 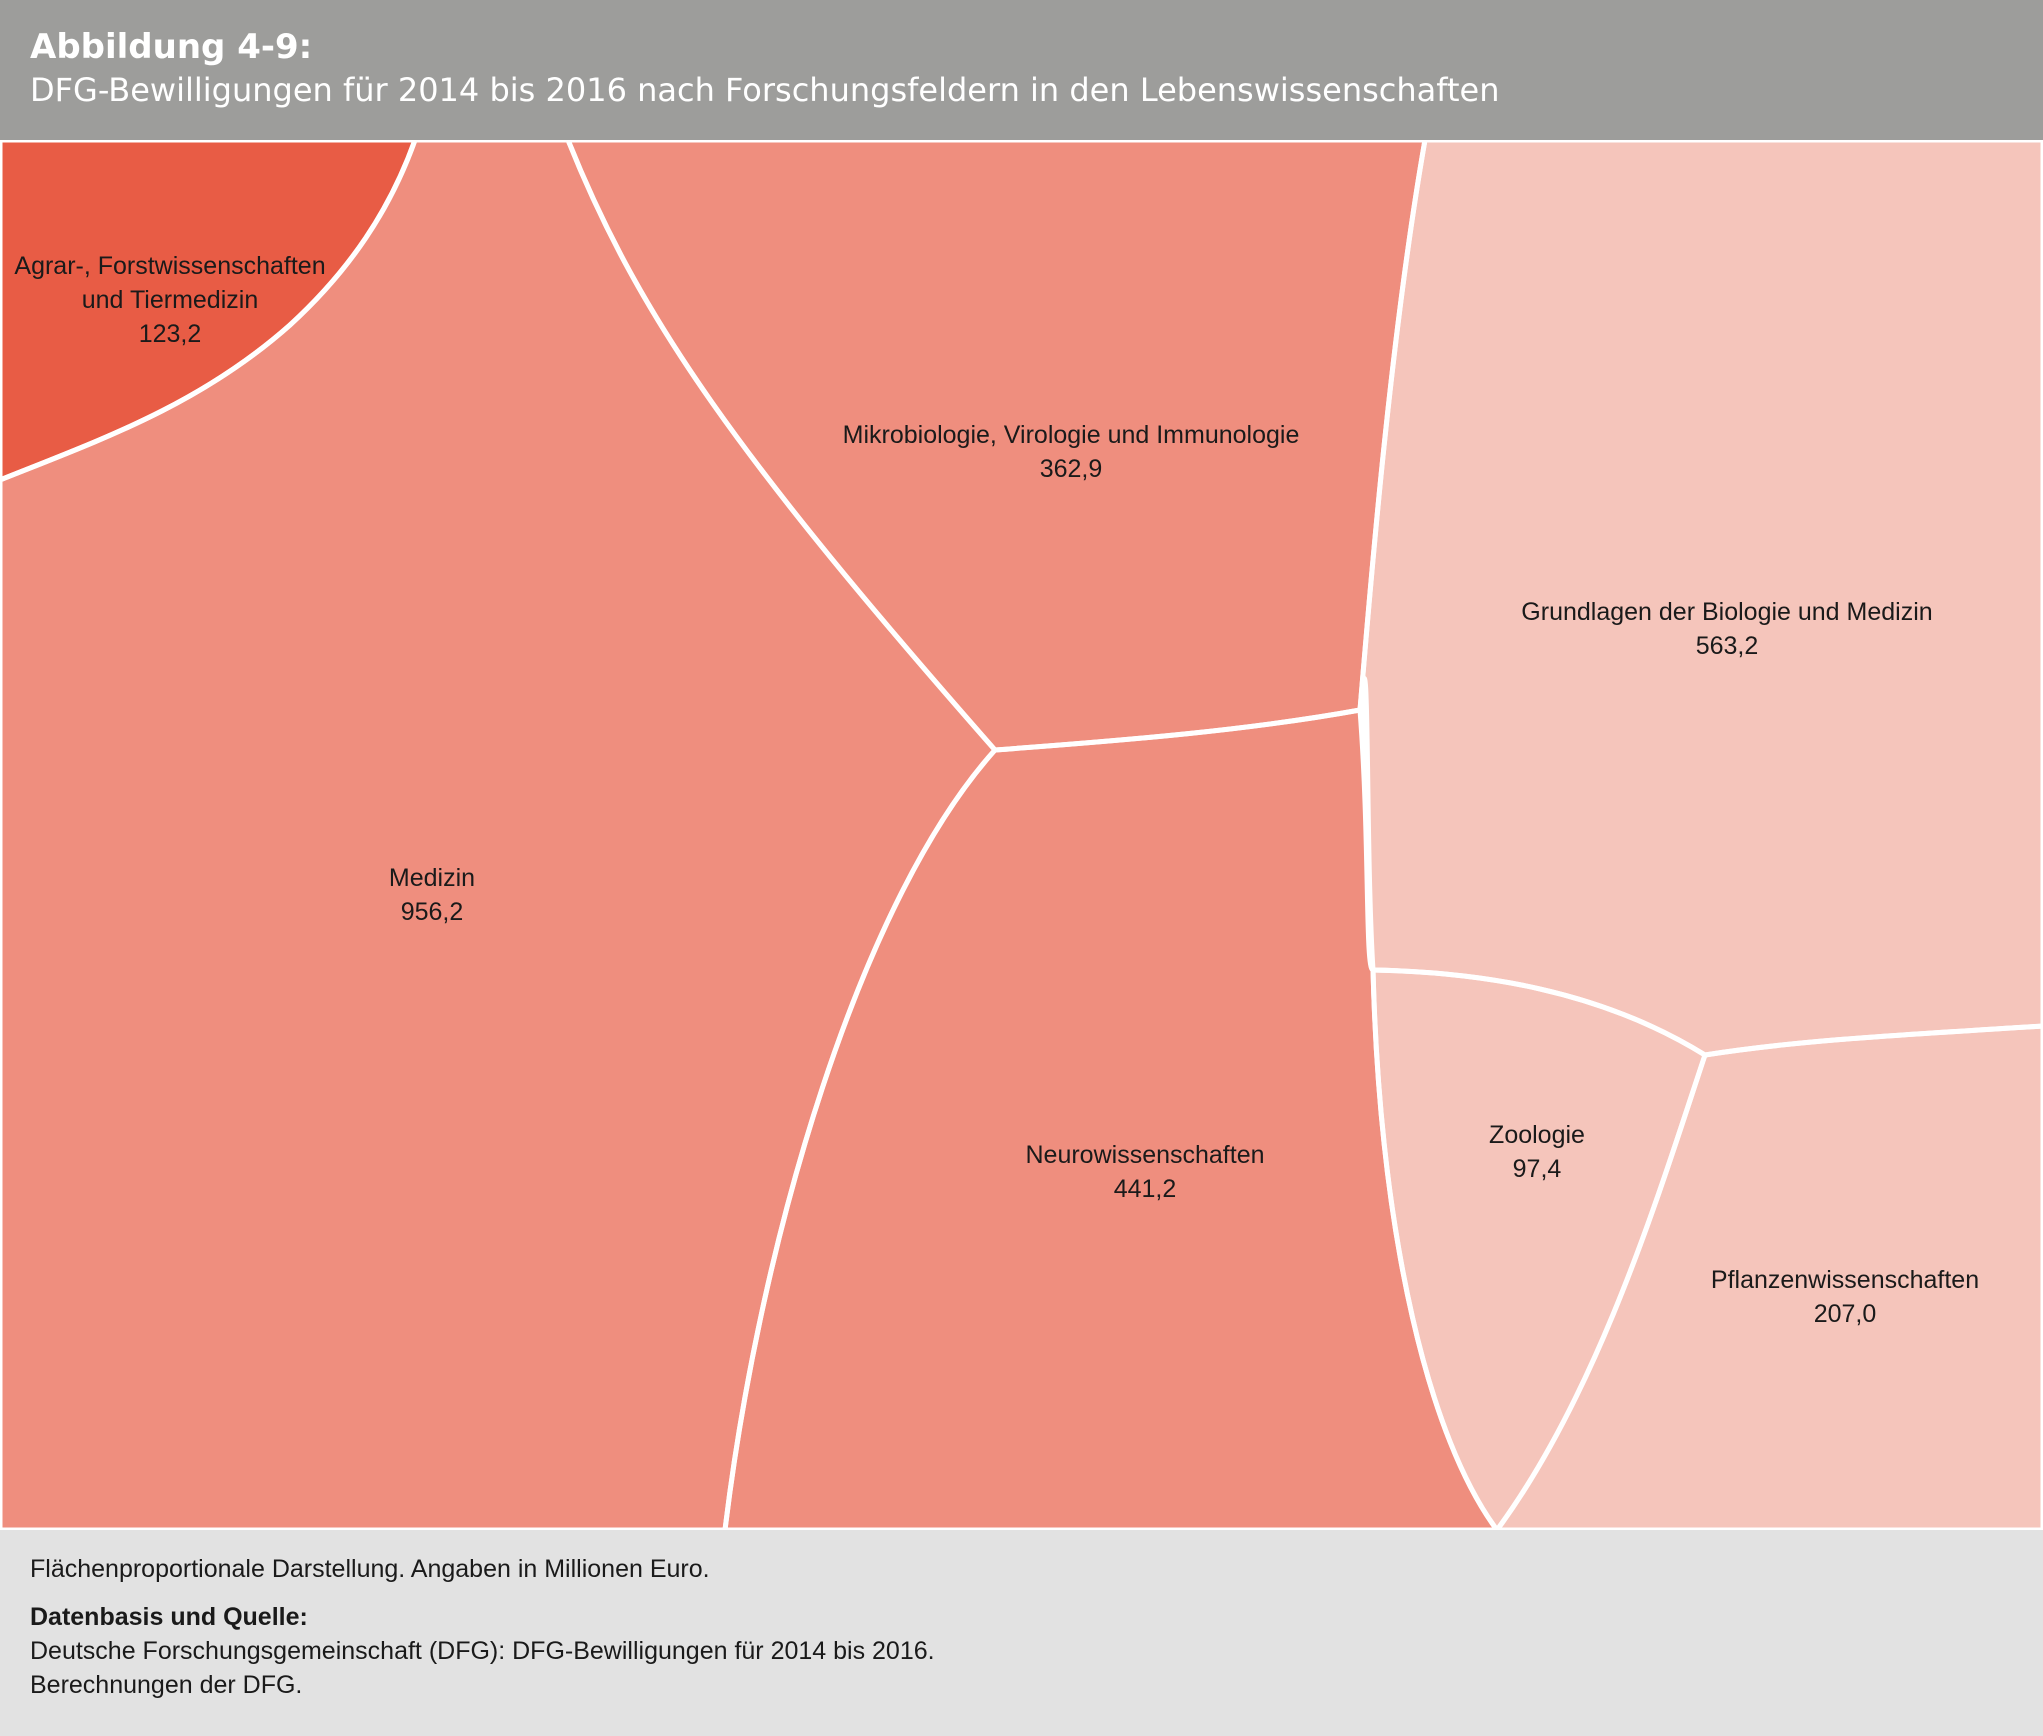 I want to click on treemap-cell-mikrobiologie-virologie-und-immunologie, so click(x=996, y=445).